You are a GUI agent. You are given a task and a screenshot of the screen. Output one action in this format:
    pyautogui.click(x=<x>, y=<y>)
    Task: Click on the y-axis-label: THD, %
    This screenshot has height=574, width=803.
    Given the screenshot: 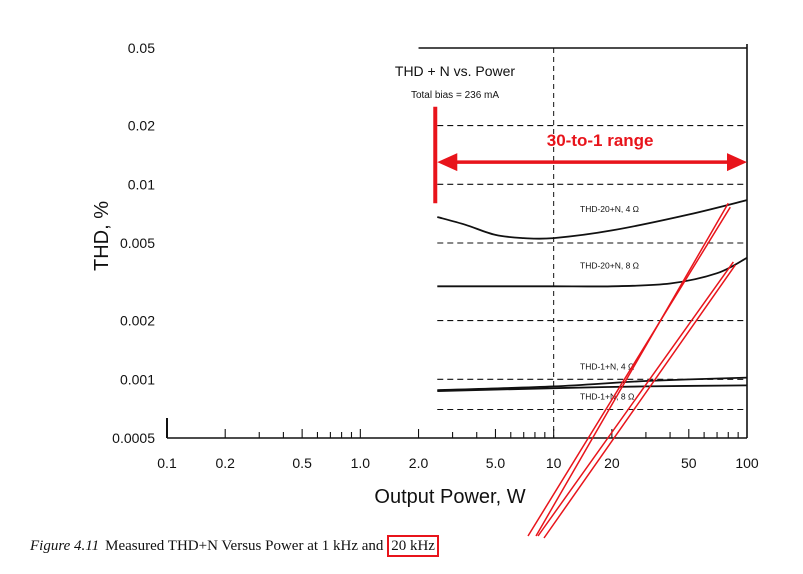 What is the action you would take?
    pyautogui.click(x=102, y=236)
    